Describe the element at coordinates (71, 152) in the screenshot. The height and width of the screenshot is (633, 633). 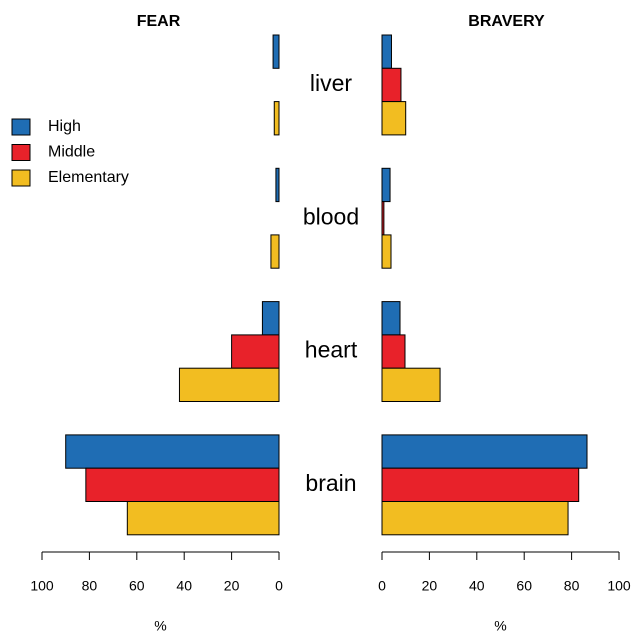
I see `legend-label: Middle` at that location.